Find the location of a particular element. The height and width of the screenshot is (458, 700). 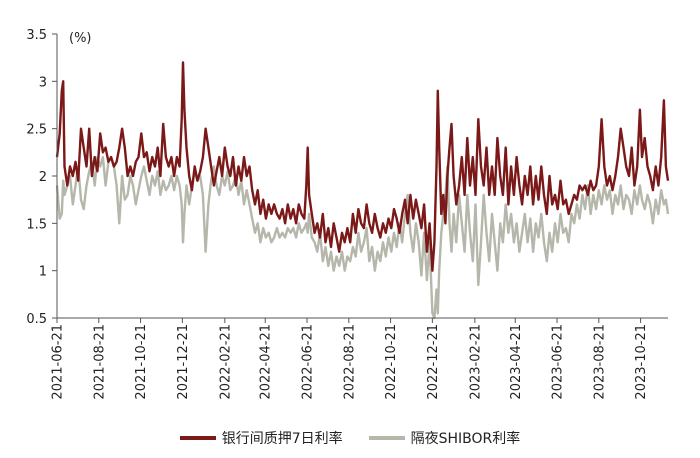

y-tick-label: 2 is located at coordinates (43, 177).